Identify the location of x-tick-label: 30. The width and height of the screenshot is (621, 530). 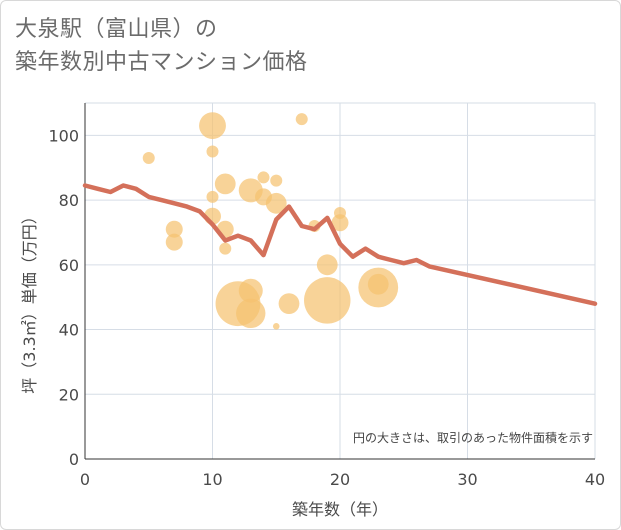
(467, 479).